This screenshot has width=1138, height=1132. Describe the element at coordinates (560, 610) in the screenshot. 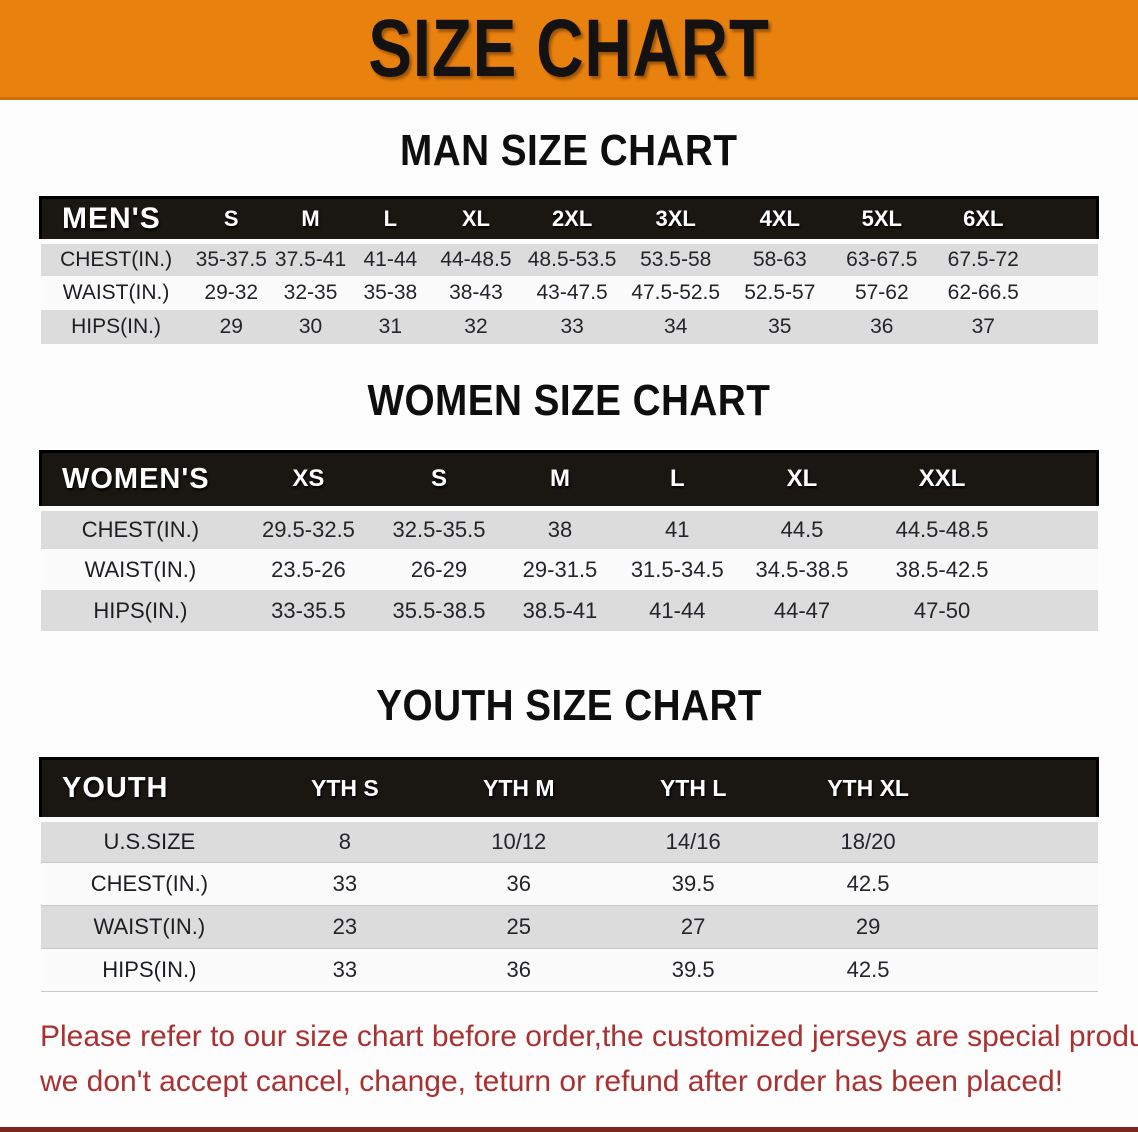

I see `table-cell: 38.5-41` at that location.